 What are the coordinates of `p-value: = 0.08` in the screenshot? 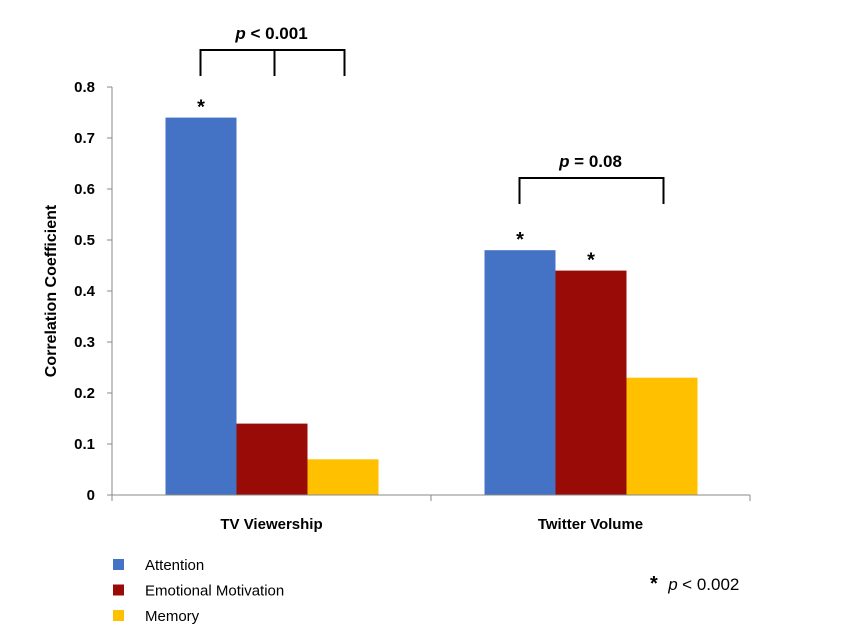 It's located at (595, 161).